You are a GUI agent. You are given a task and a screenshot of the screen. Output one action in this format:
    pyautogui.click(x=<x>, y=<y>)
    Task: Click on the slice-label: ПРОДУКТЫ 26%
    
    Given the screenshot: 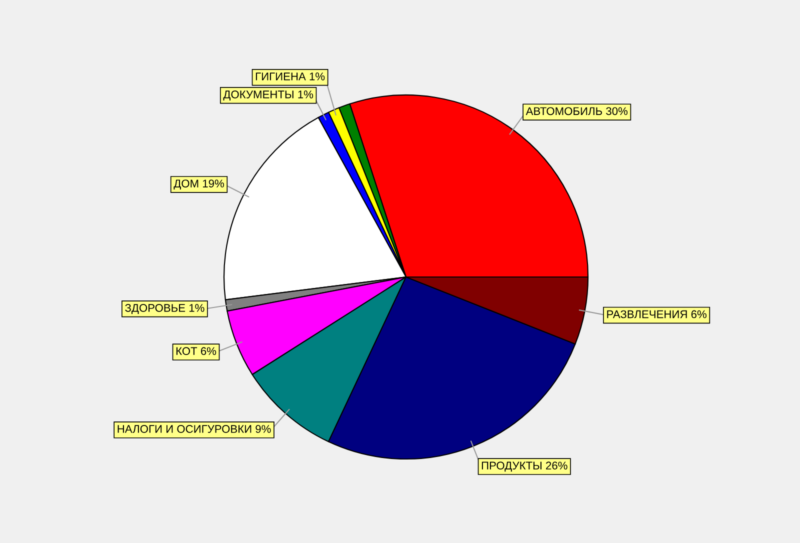 What is the action you would take?
    pyautogui.click(x=525, y=467)
    